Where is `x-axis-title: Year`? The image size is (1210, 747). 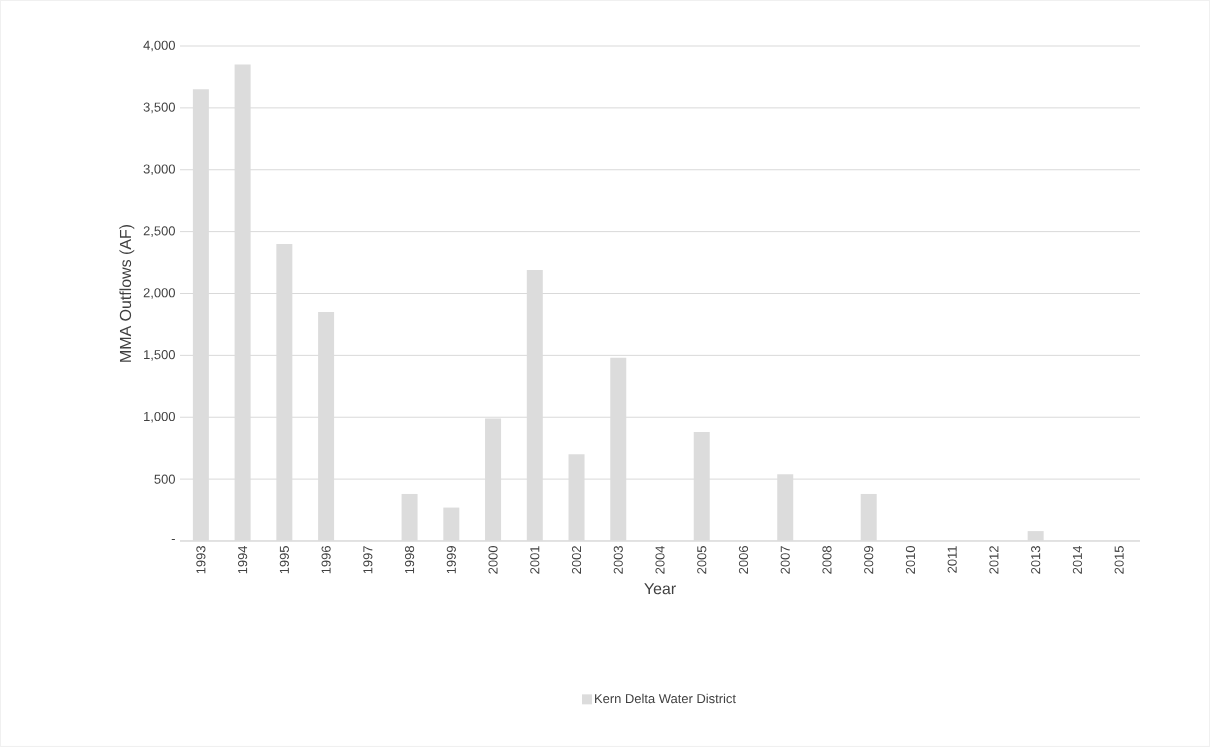
x-axis-title: Year is located at coordinates (660, 589).